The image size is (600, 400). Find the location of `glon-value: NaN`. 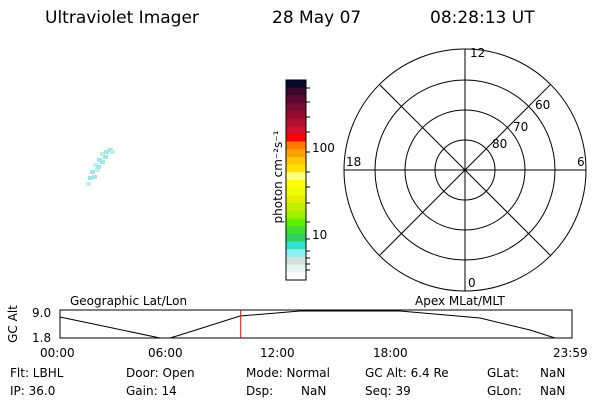

glon-value: NaN is located at coordinates (553, 391).